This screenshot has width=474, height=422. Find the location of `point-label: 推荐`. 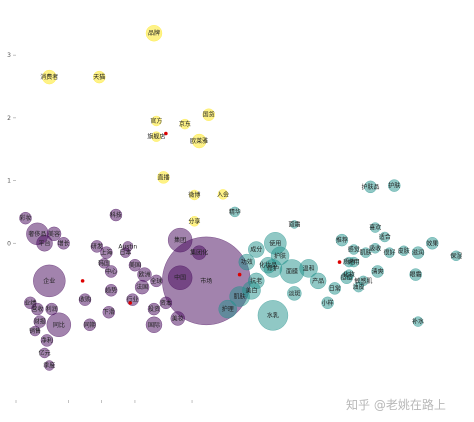

point-label: 推荐 is located at coordinates (342, 240).